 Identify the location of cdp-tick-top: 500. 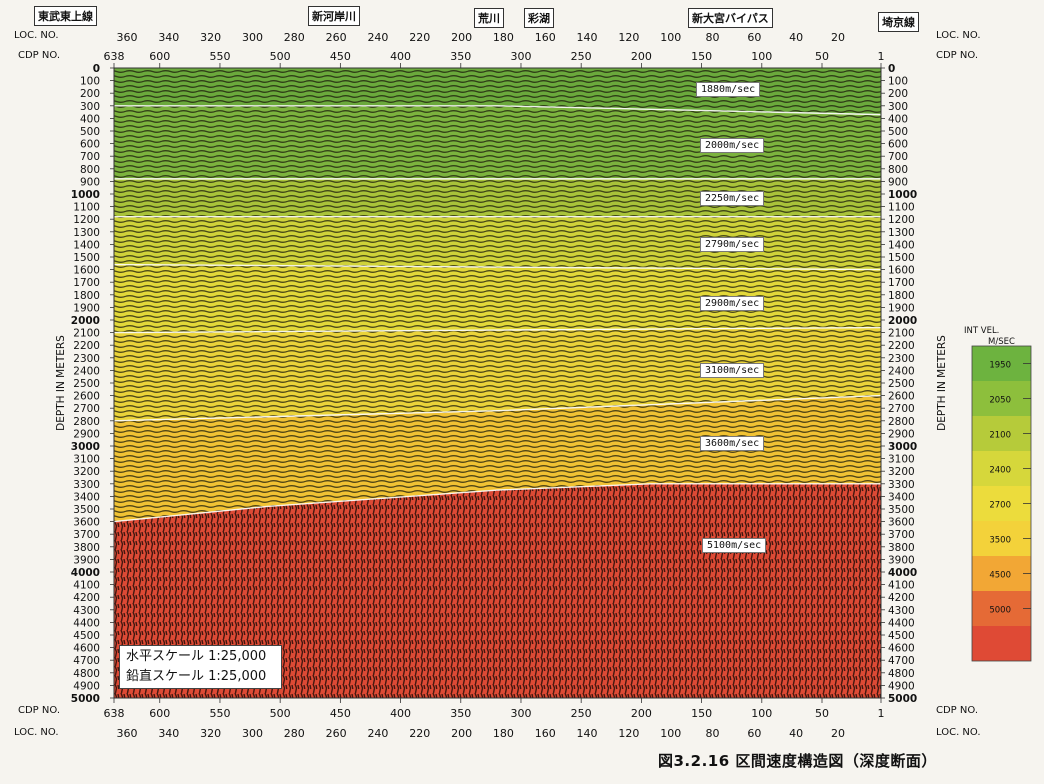
(280, 56).